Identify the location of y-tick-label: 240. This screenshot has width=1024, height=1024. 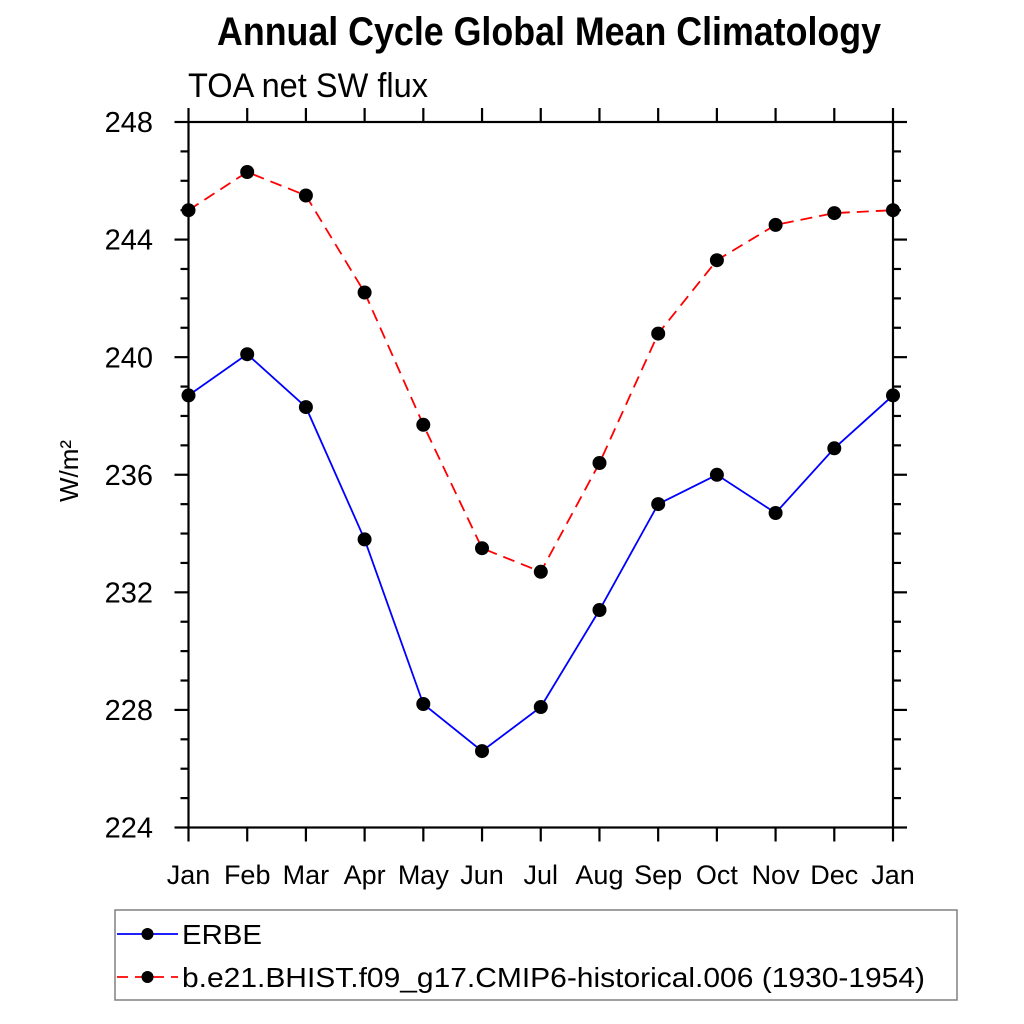
(129, 358).